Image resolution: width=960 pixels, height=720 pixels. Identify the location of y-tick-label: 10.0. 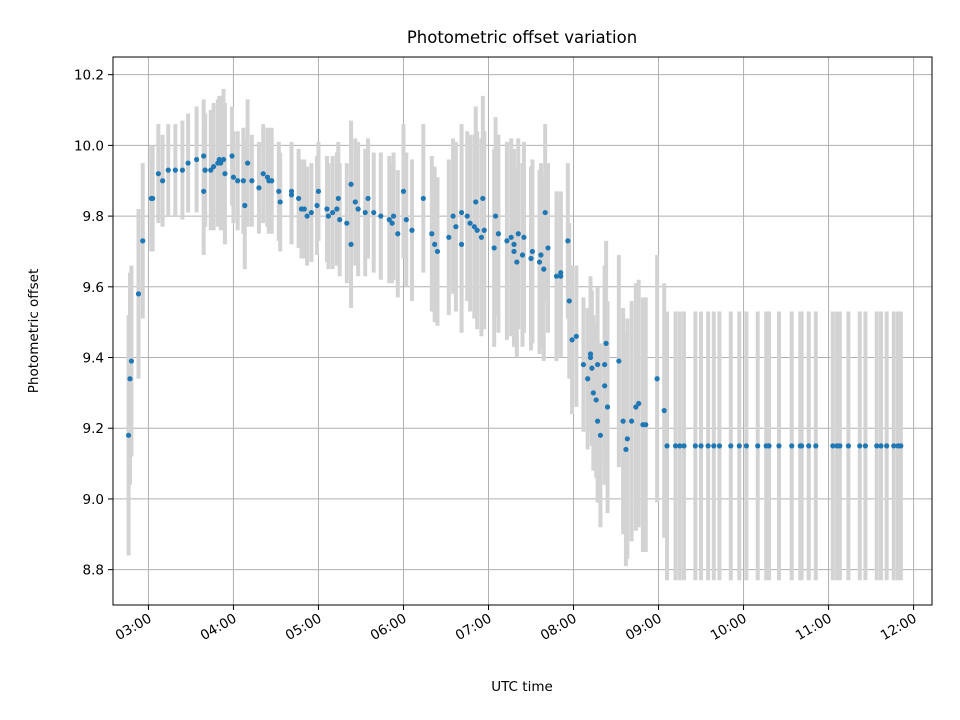
(89, 146).